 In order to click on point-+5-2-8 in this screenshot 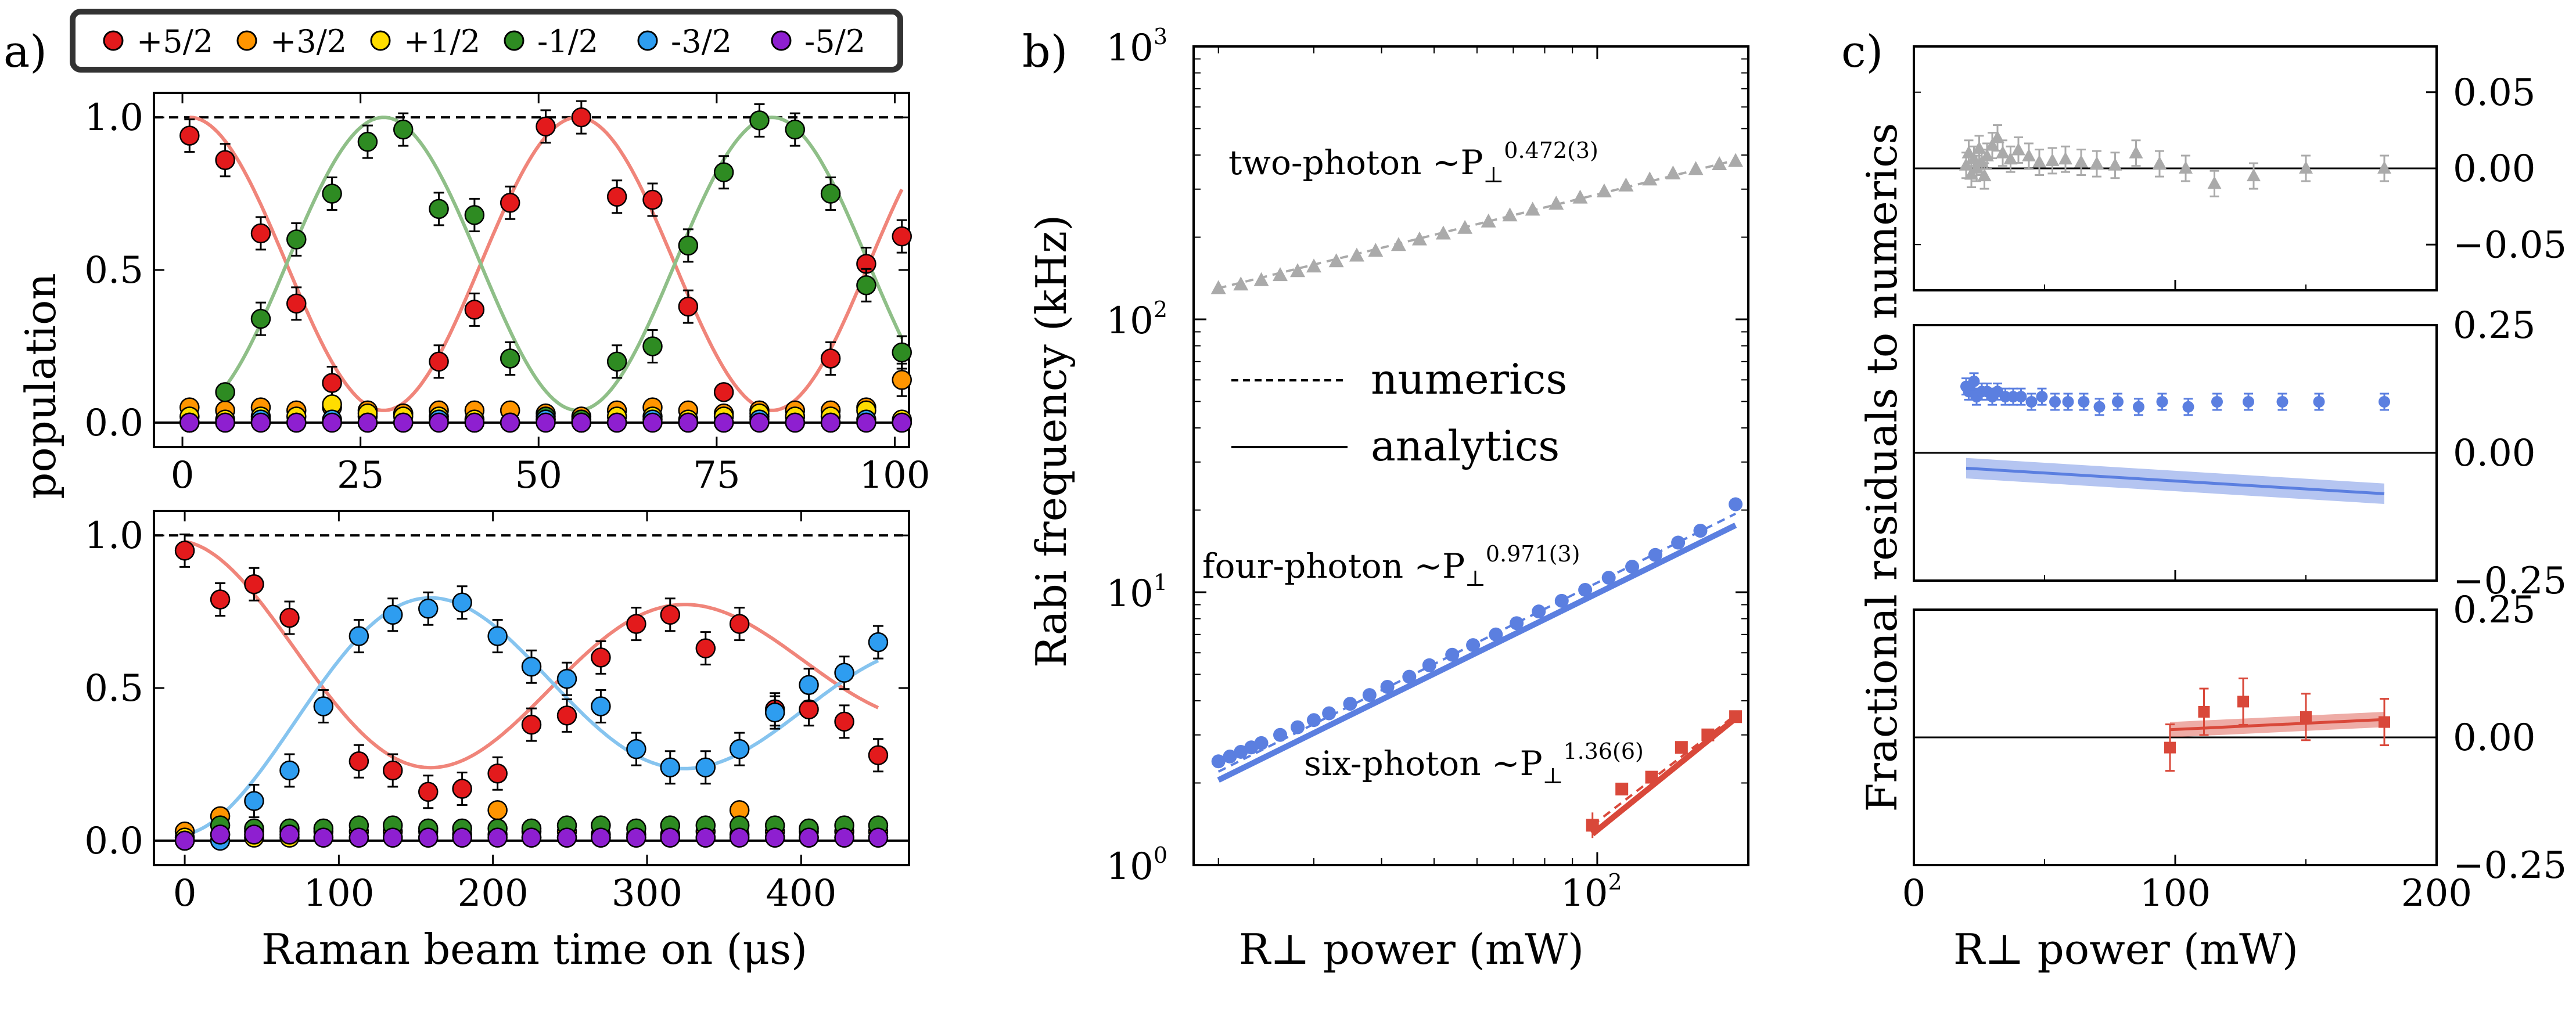, I will do `click(462, 789)`.